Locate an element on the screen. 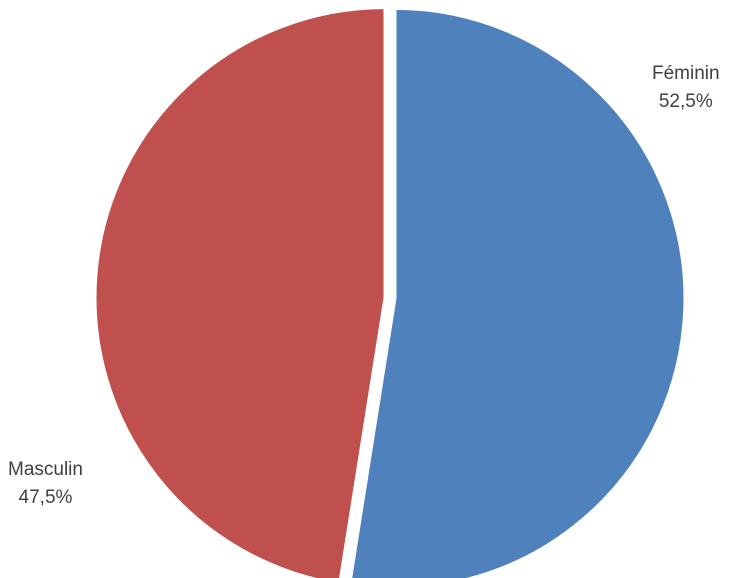 This screenshot has height=578, width=744. data-label-feminin-name: Féminin is located at coordinates (686, 73).